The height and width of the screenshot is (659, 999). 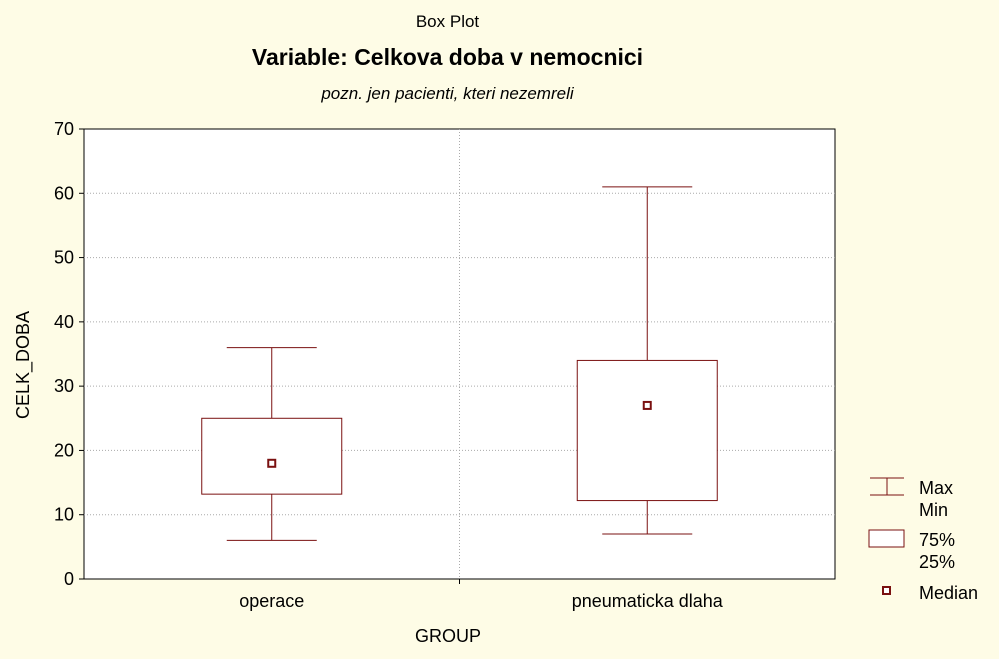 What do you see at coordinates (271, 601) in the screenshot?
I see `x-tick-label: operace` at bounding box center [271, 601].